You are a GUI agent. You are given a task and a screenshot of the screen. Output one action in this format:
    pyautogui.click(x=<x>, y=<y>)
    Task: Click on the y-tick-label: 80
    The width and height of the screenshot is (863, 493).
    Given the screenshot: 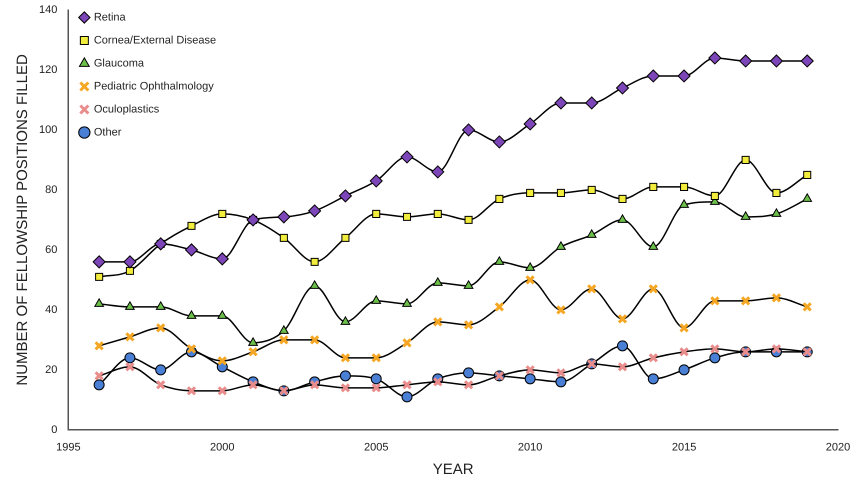 What is the action you would take?
    pyautogui.click(x=51, y=190)
    